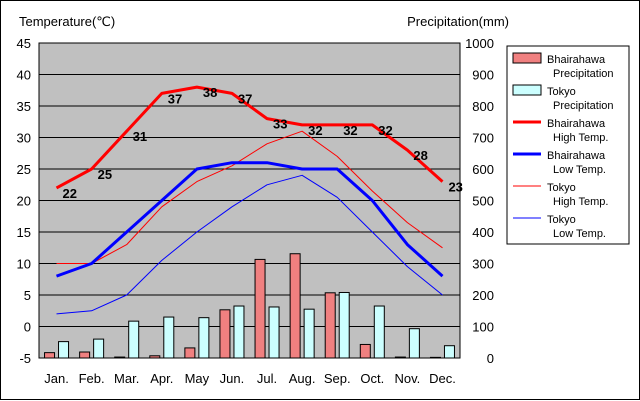 The image size is (640, 401). I want to click on left-tick-label: -5, so click(25, 358).